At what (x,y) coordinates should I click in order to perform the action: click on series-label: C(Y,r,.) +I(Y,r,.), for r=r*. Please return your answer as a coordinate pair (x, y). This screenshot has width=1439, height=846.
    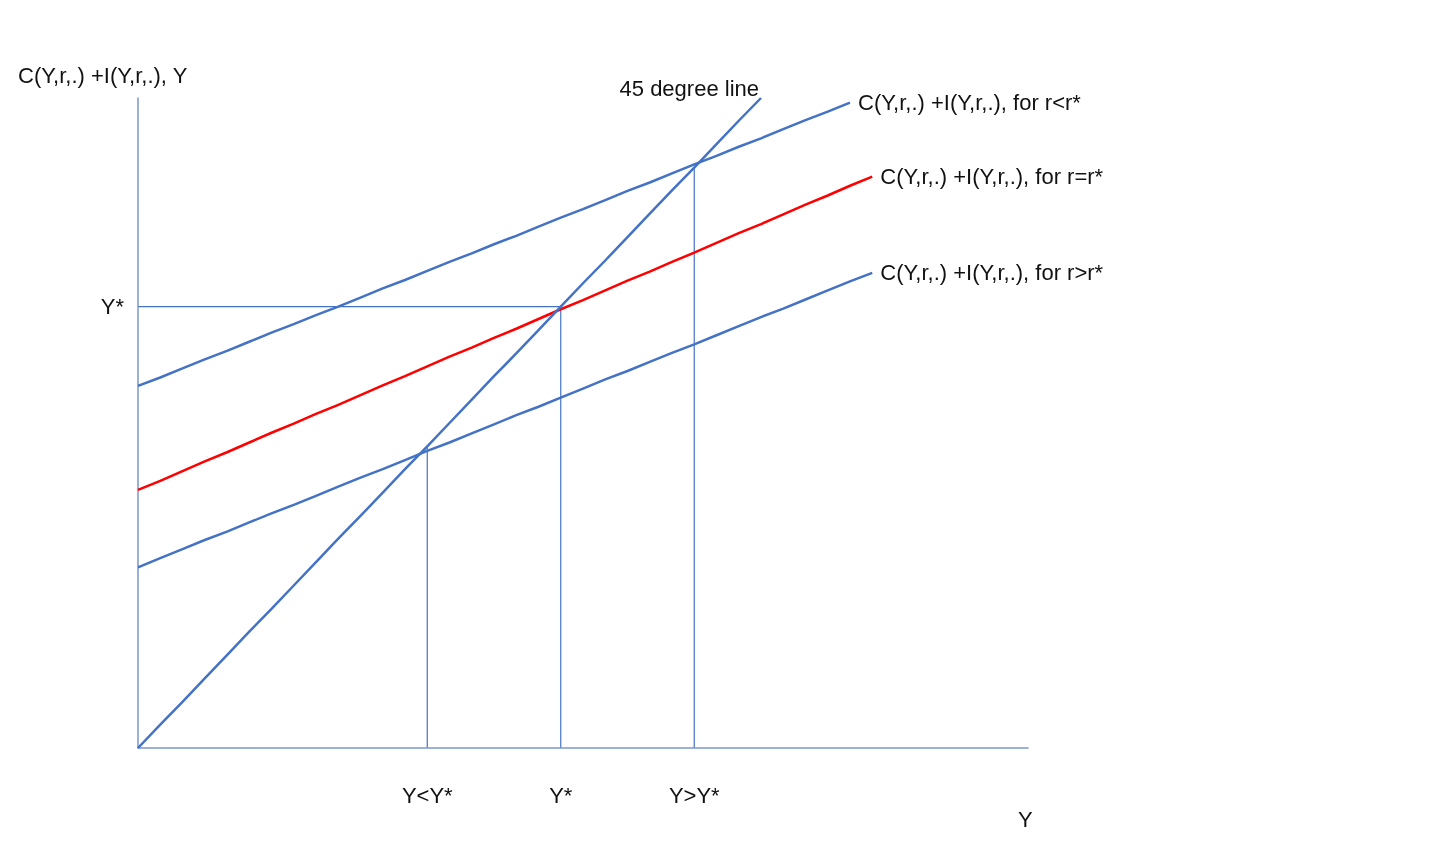
    Looking at the image, I should click on (992, 177).